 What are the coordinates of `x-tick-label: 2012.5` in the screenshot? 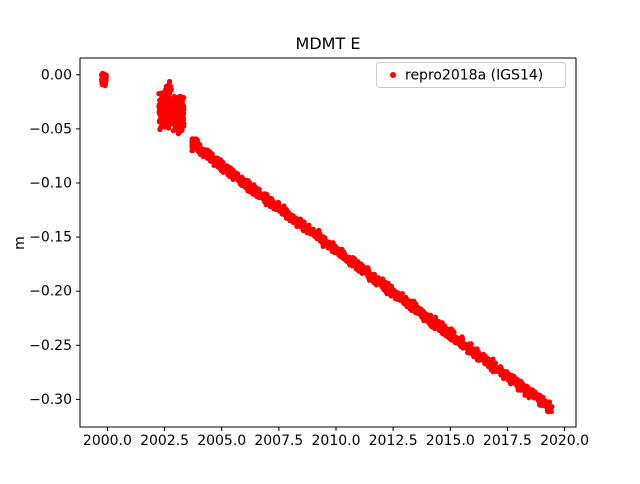 It's located at (393, 441).